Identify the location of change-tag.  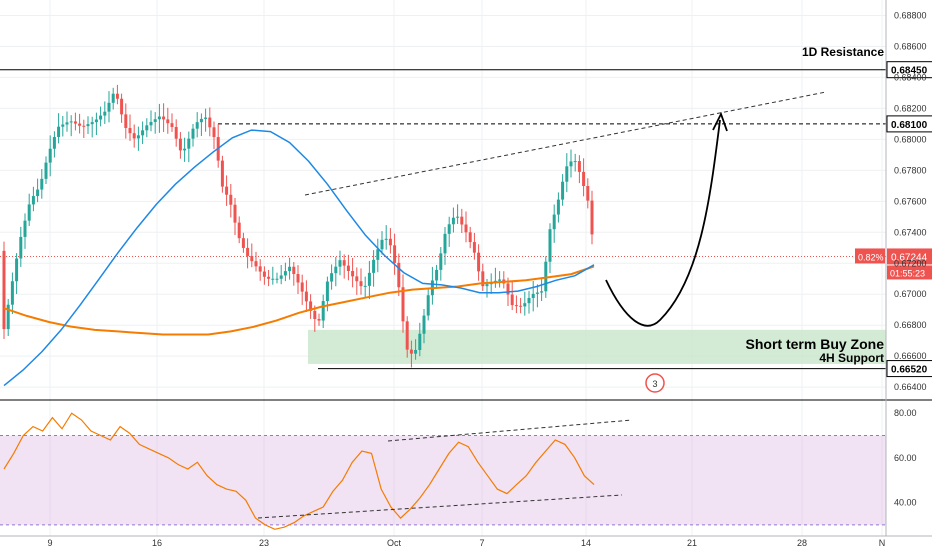
(870, 256).